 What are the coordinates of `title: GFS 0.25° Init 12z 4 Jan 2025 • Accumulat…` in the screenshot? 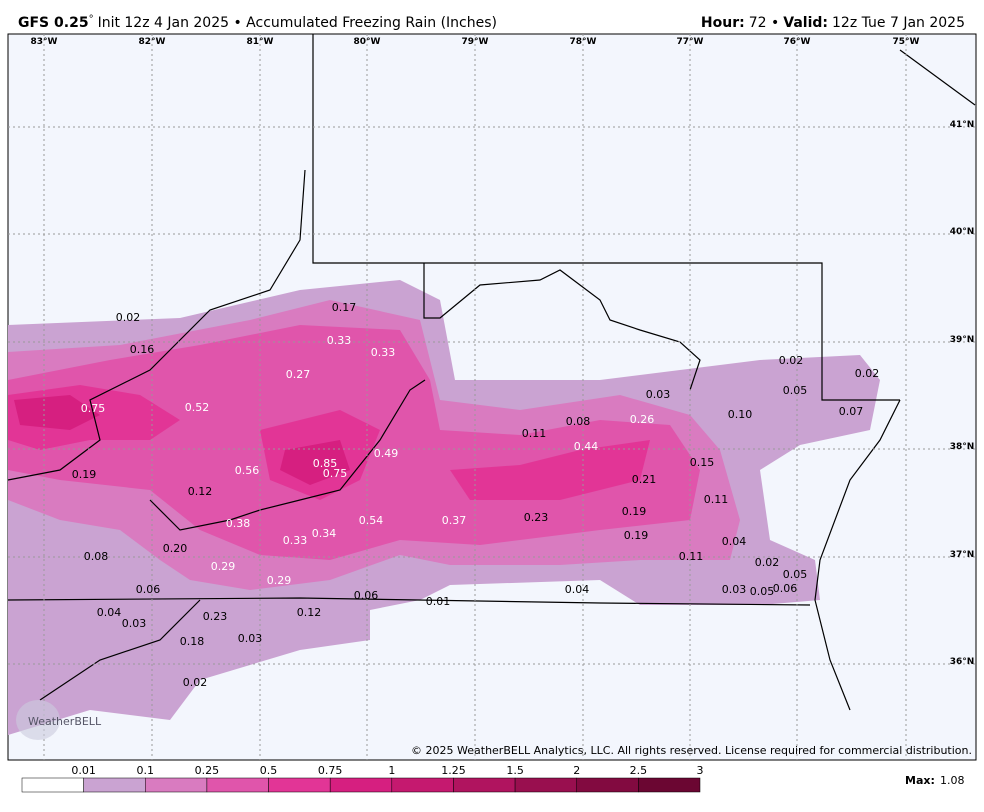 It's located at (257, 22).